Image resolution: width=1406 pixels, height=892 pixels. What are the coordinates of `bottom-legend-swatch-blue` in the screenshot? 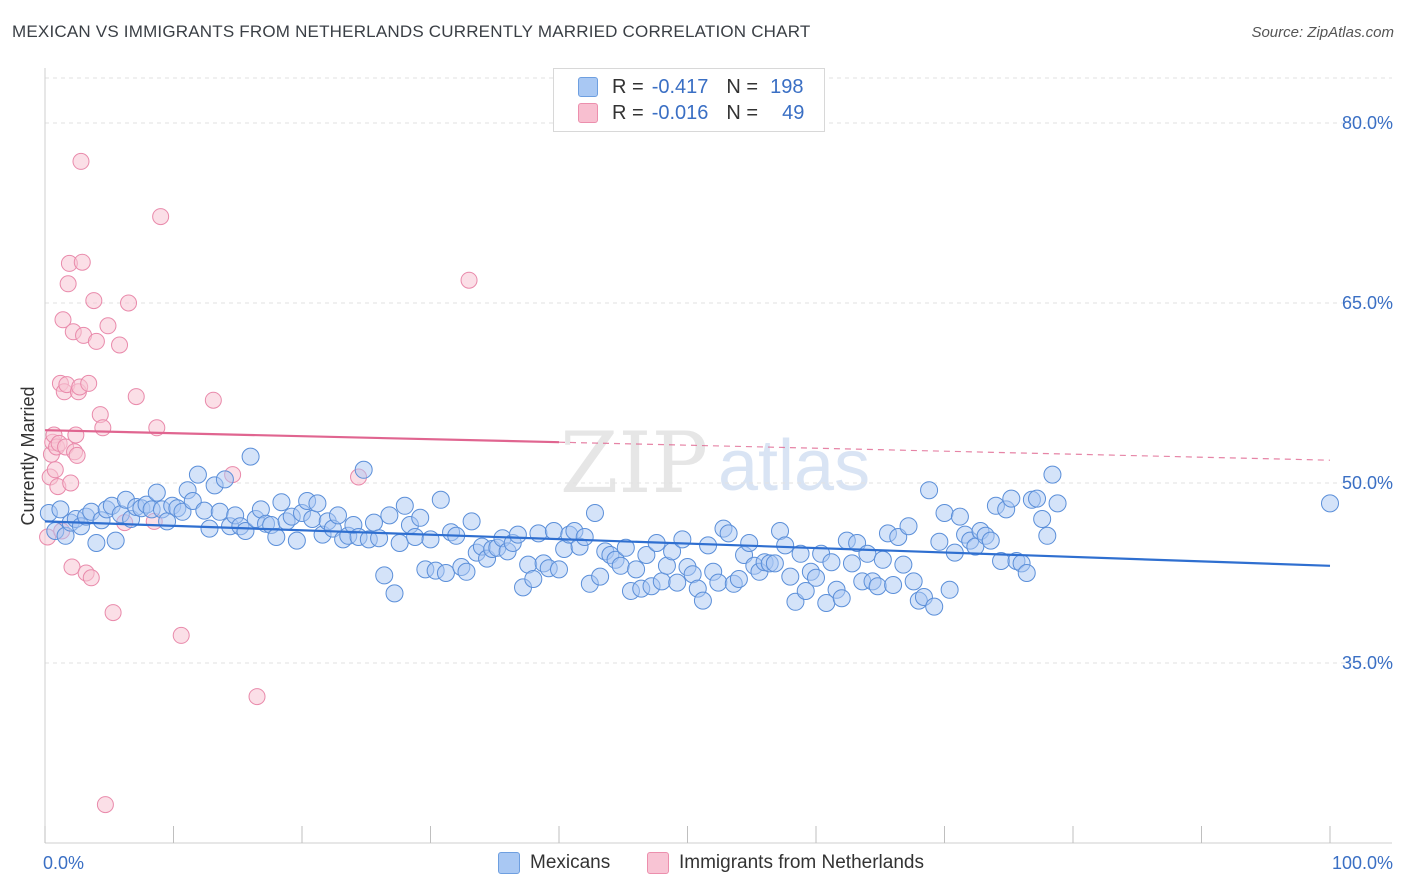 It's located at (509, 863).